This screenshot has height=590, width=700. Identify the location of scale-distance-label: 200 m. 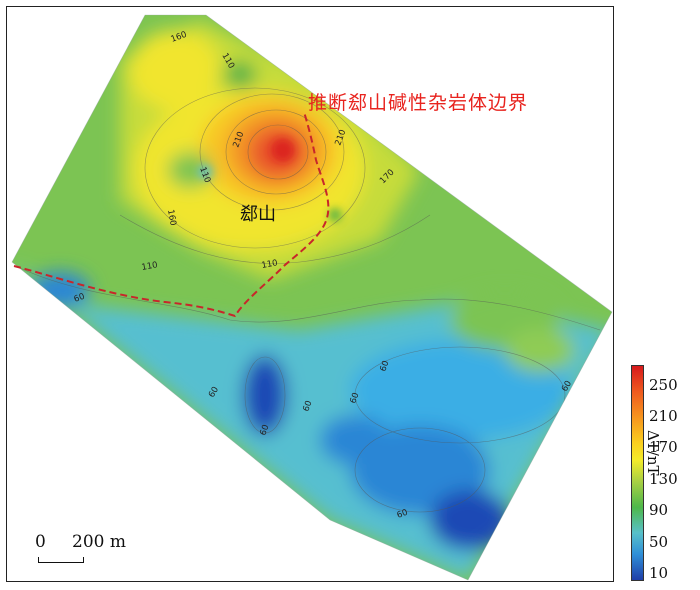
(99, 542).